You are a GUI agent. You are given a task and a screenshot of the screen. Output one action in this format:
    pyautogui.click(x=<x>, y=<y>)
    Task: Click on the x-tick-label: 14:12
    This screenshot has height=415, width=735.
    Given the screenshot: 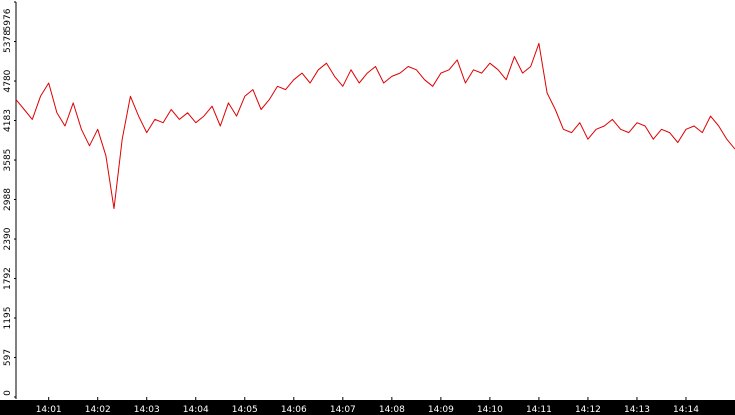 What is the action you would take?
    pyautogui.click(x=588, y=410)
    